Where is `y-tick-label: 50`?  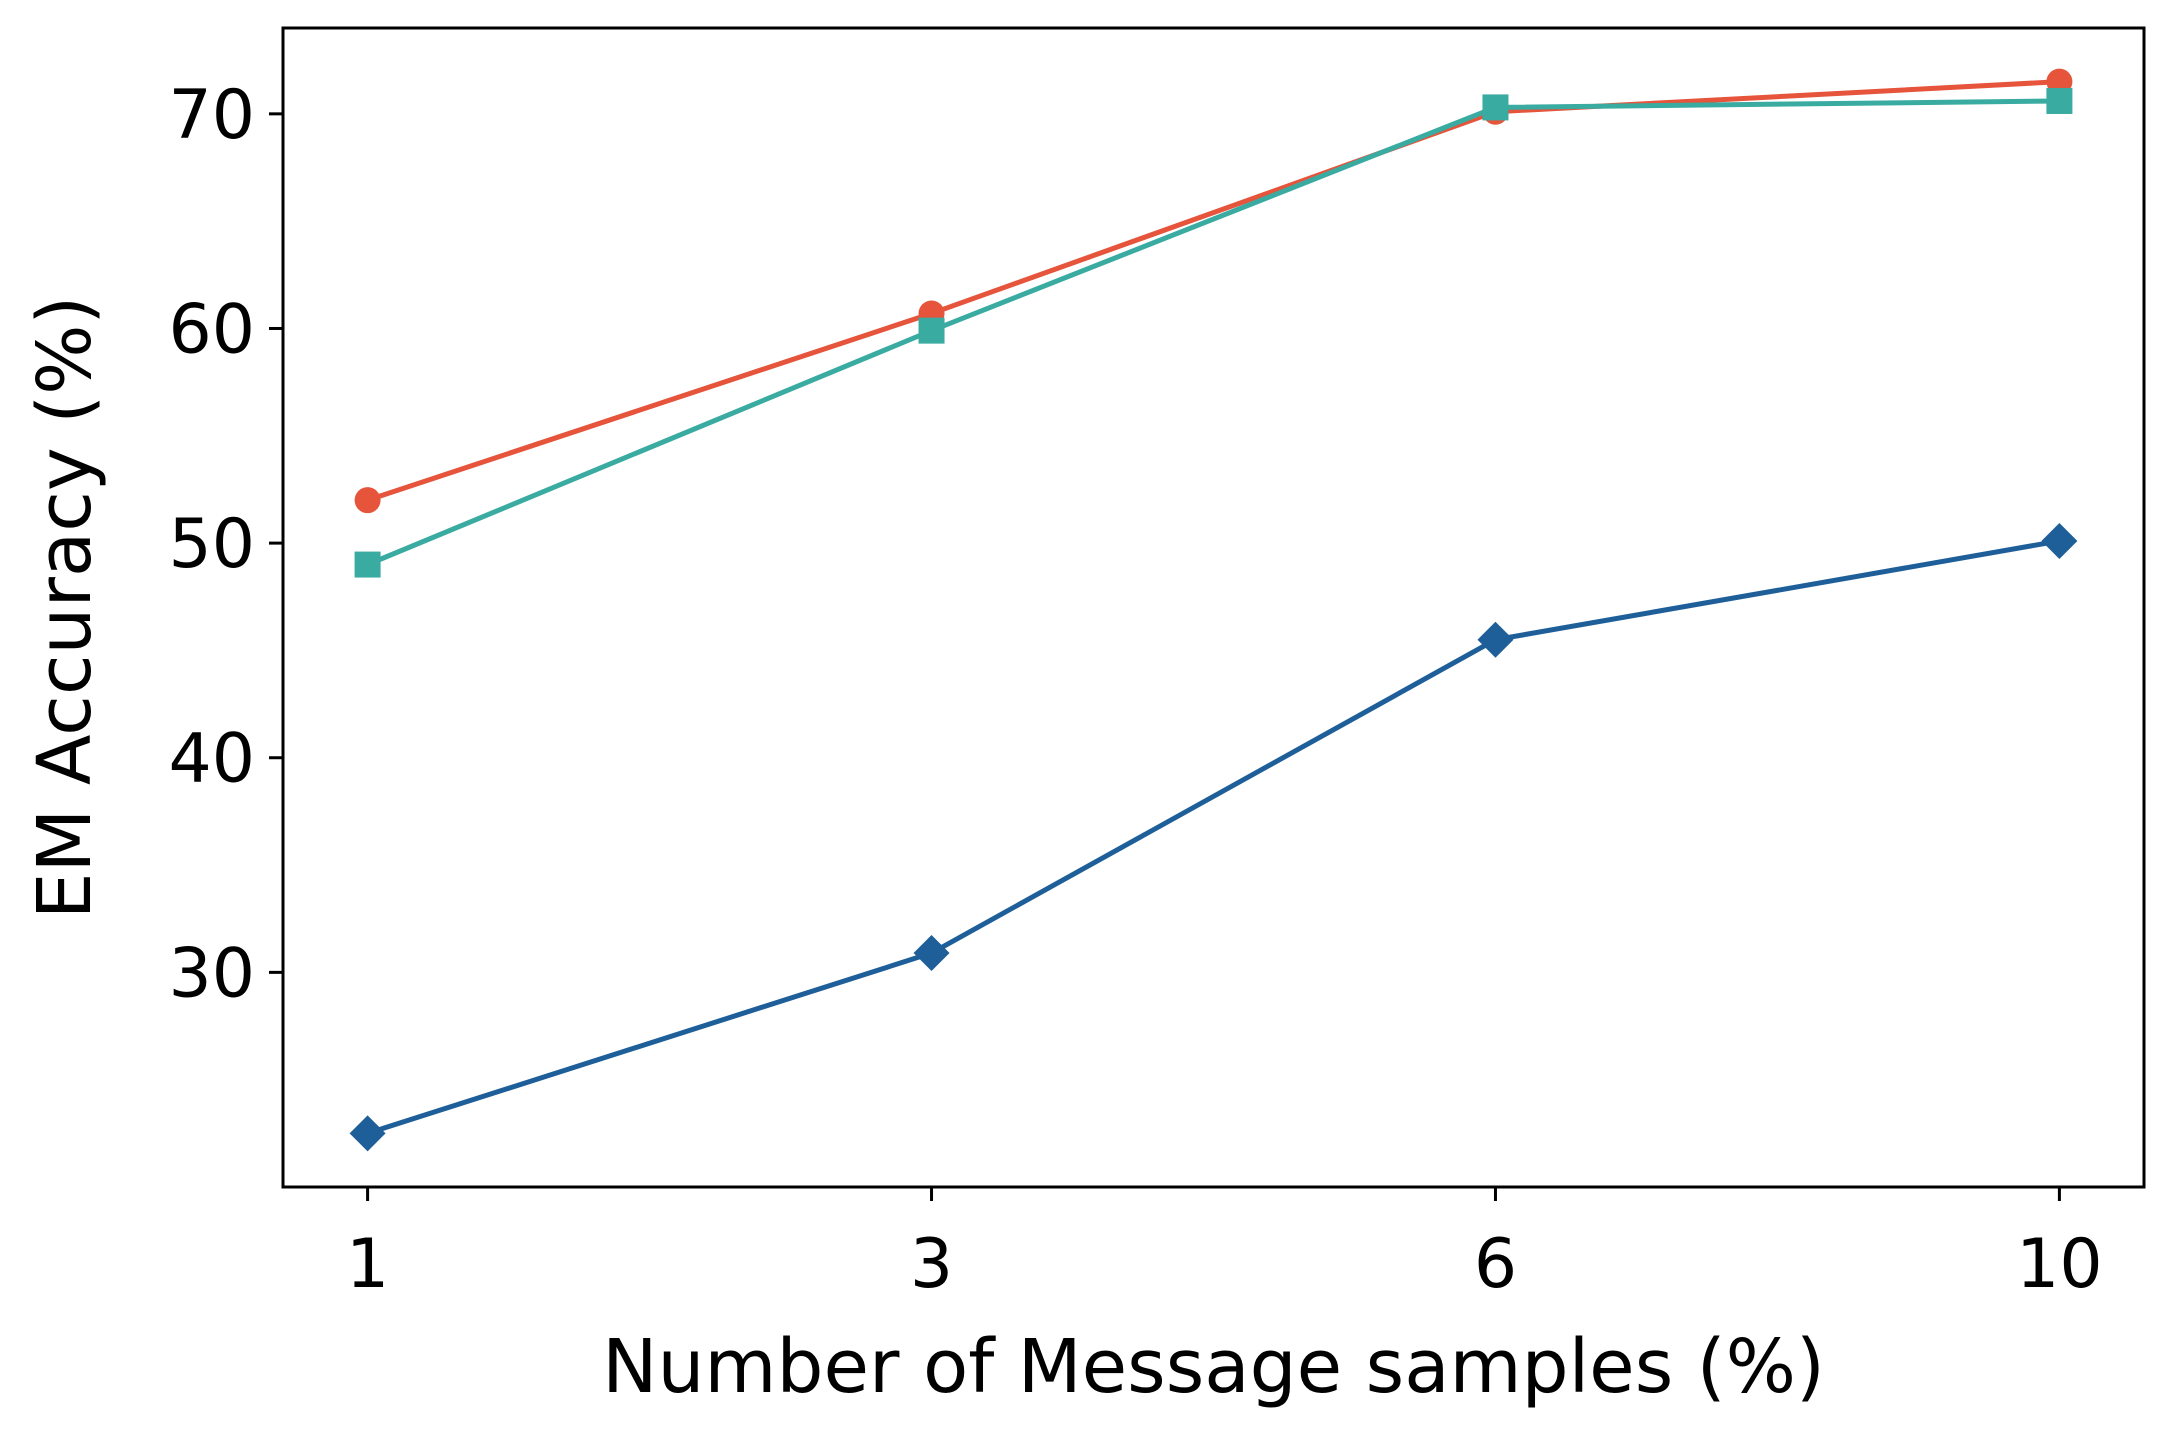
y-tick-label: 50 is located at coordinates (211, 544).